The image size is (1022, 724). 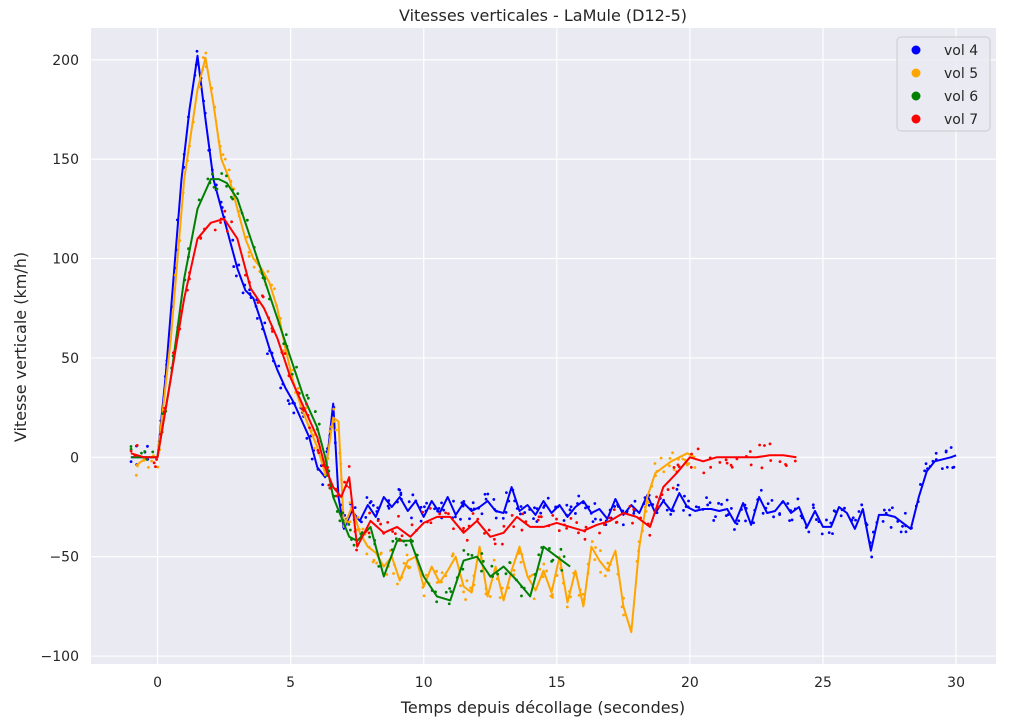 I want to click on legend-marker, so click(x=916, y=50).